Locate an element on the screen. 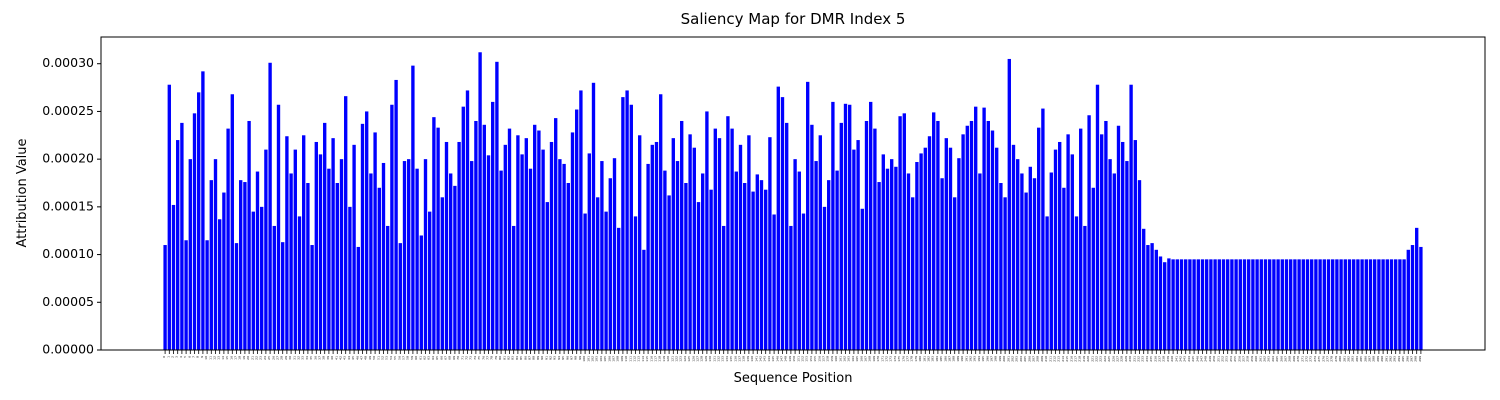  x-tick-label: 208 is located at coordinates (1038, 359).